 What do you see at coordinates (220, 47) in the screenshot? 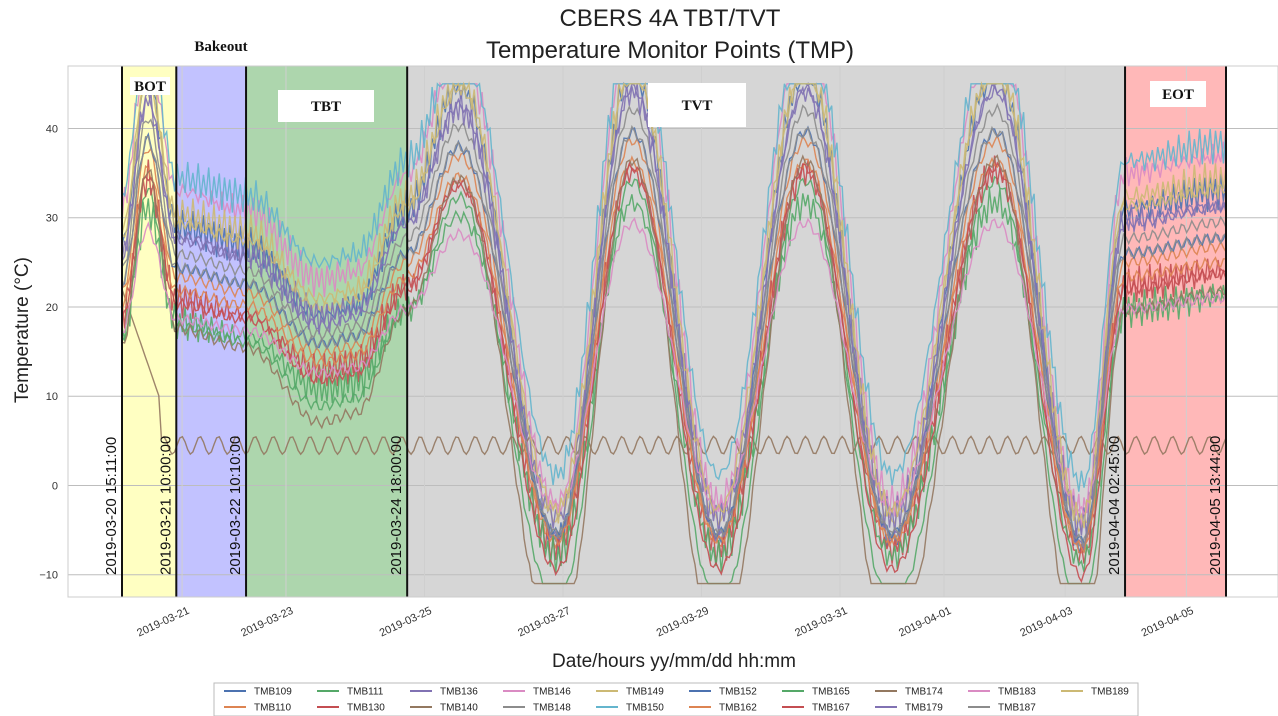
I see `phase-label-bakeout: Bakeout` at bounding box center [220, 47].